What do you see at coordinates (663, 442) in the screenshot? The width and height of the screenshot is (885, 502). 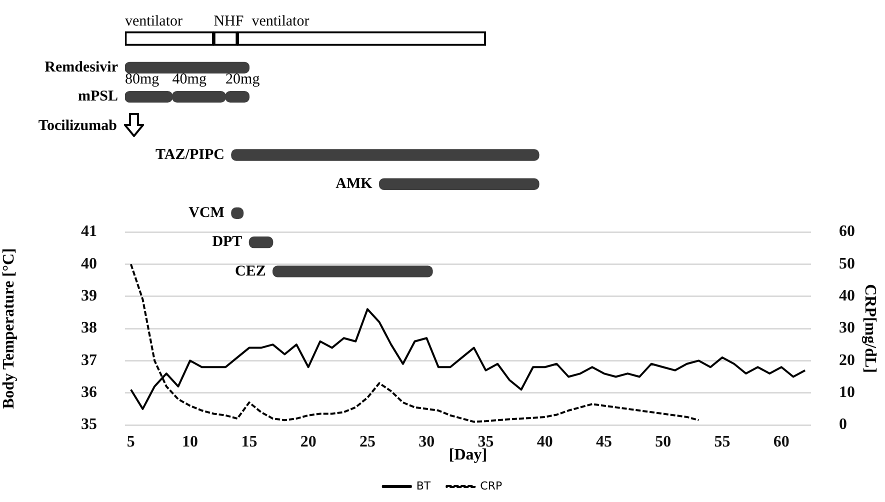 I see `x-tick-label: 50` at bounding box center [663, 442].